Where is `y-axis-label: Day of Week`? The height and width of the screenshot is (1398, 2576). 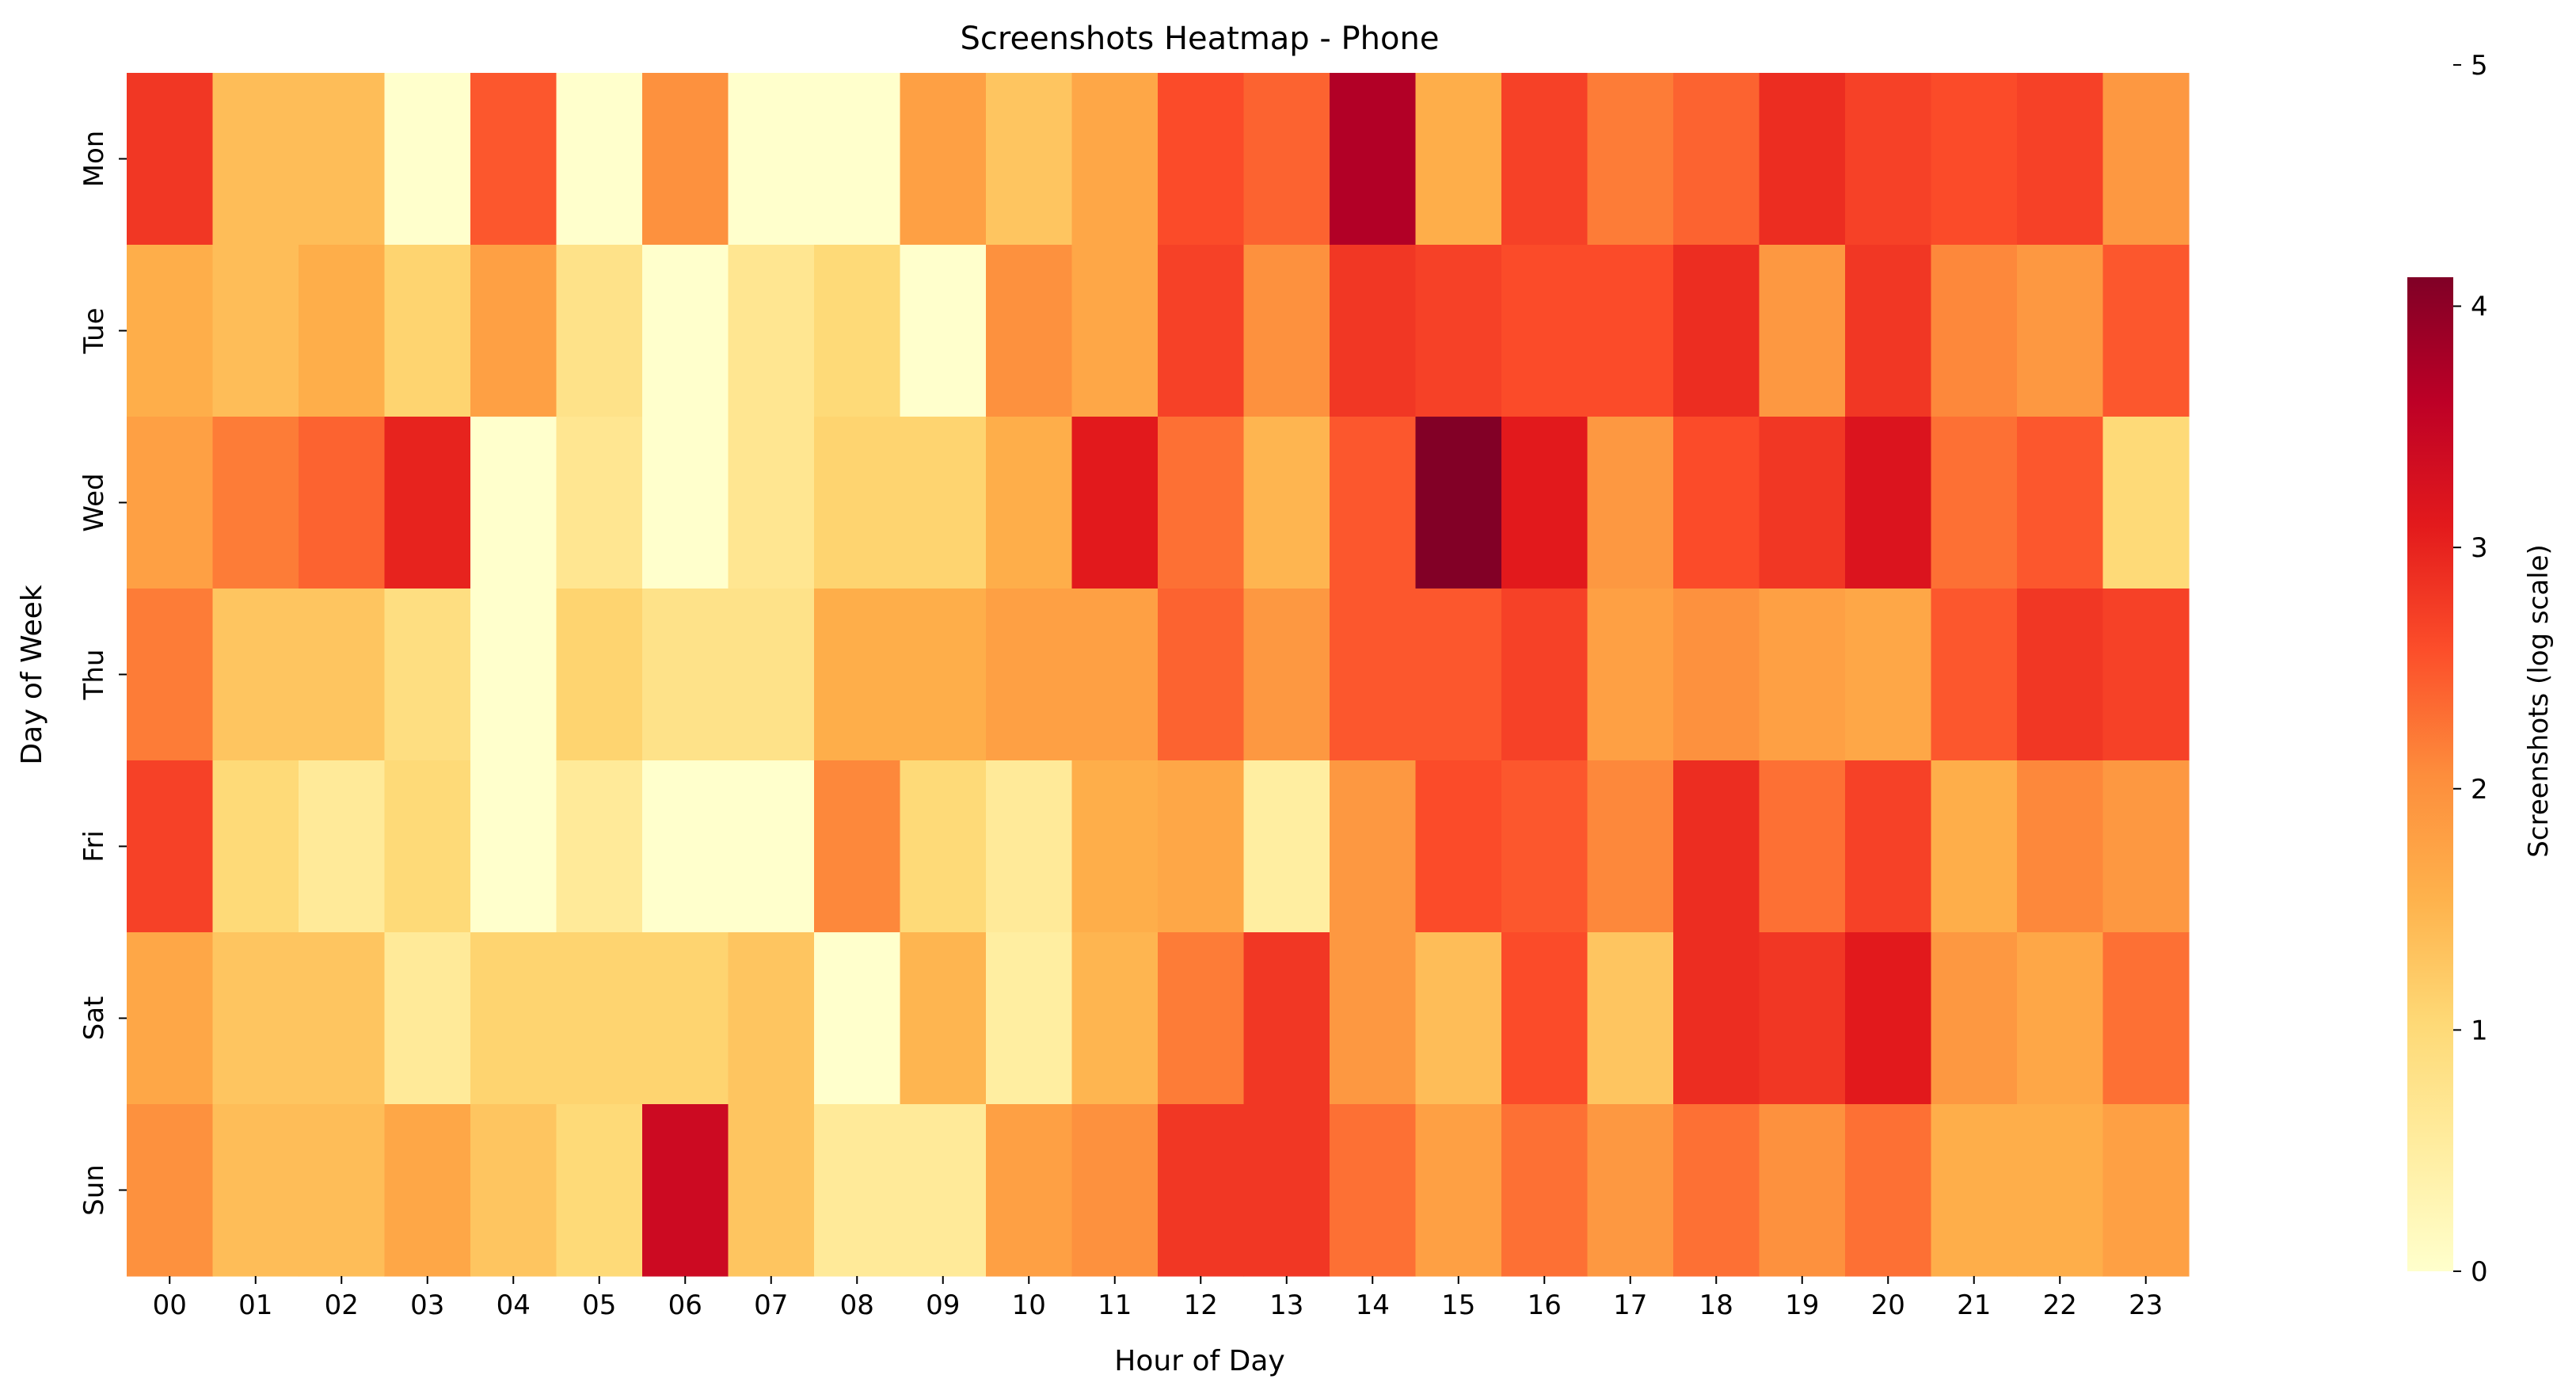
y-axis-label: Day of Week is located at coordinates (32, 674).